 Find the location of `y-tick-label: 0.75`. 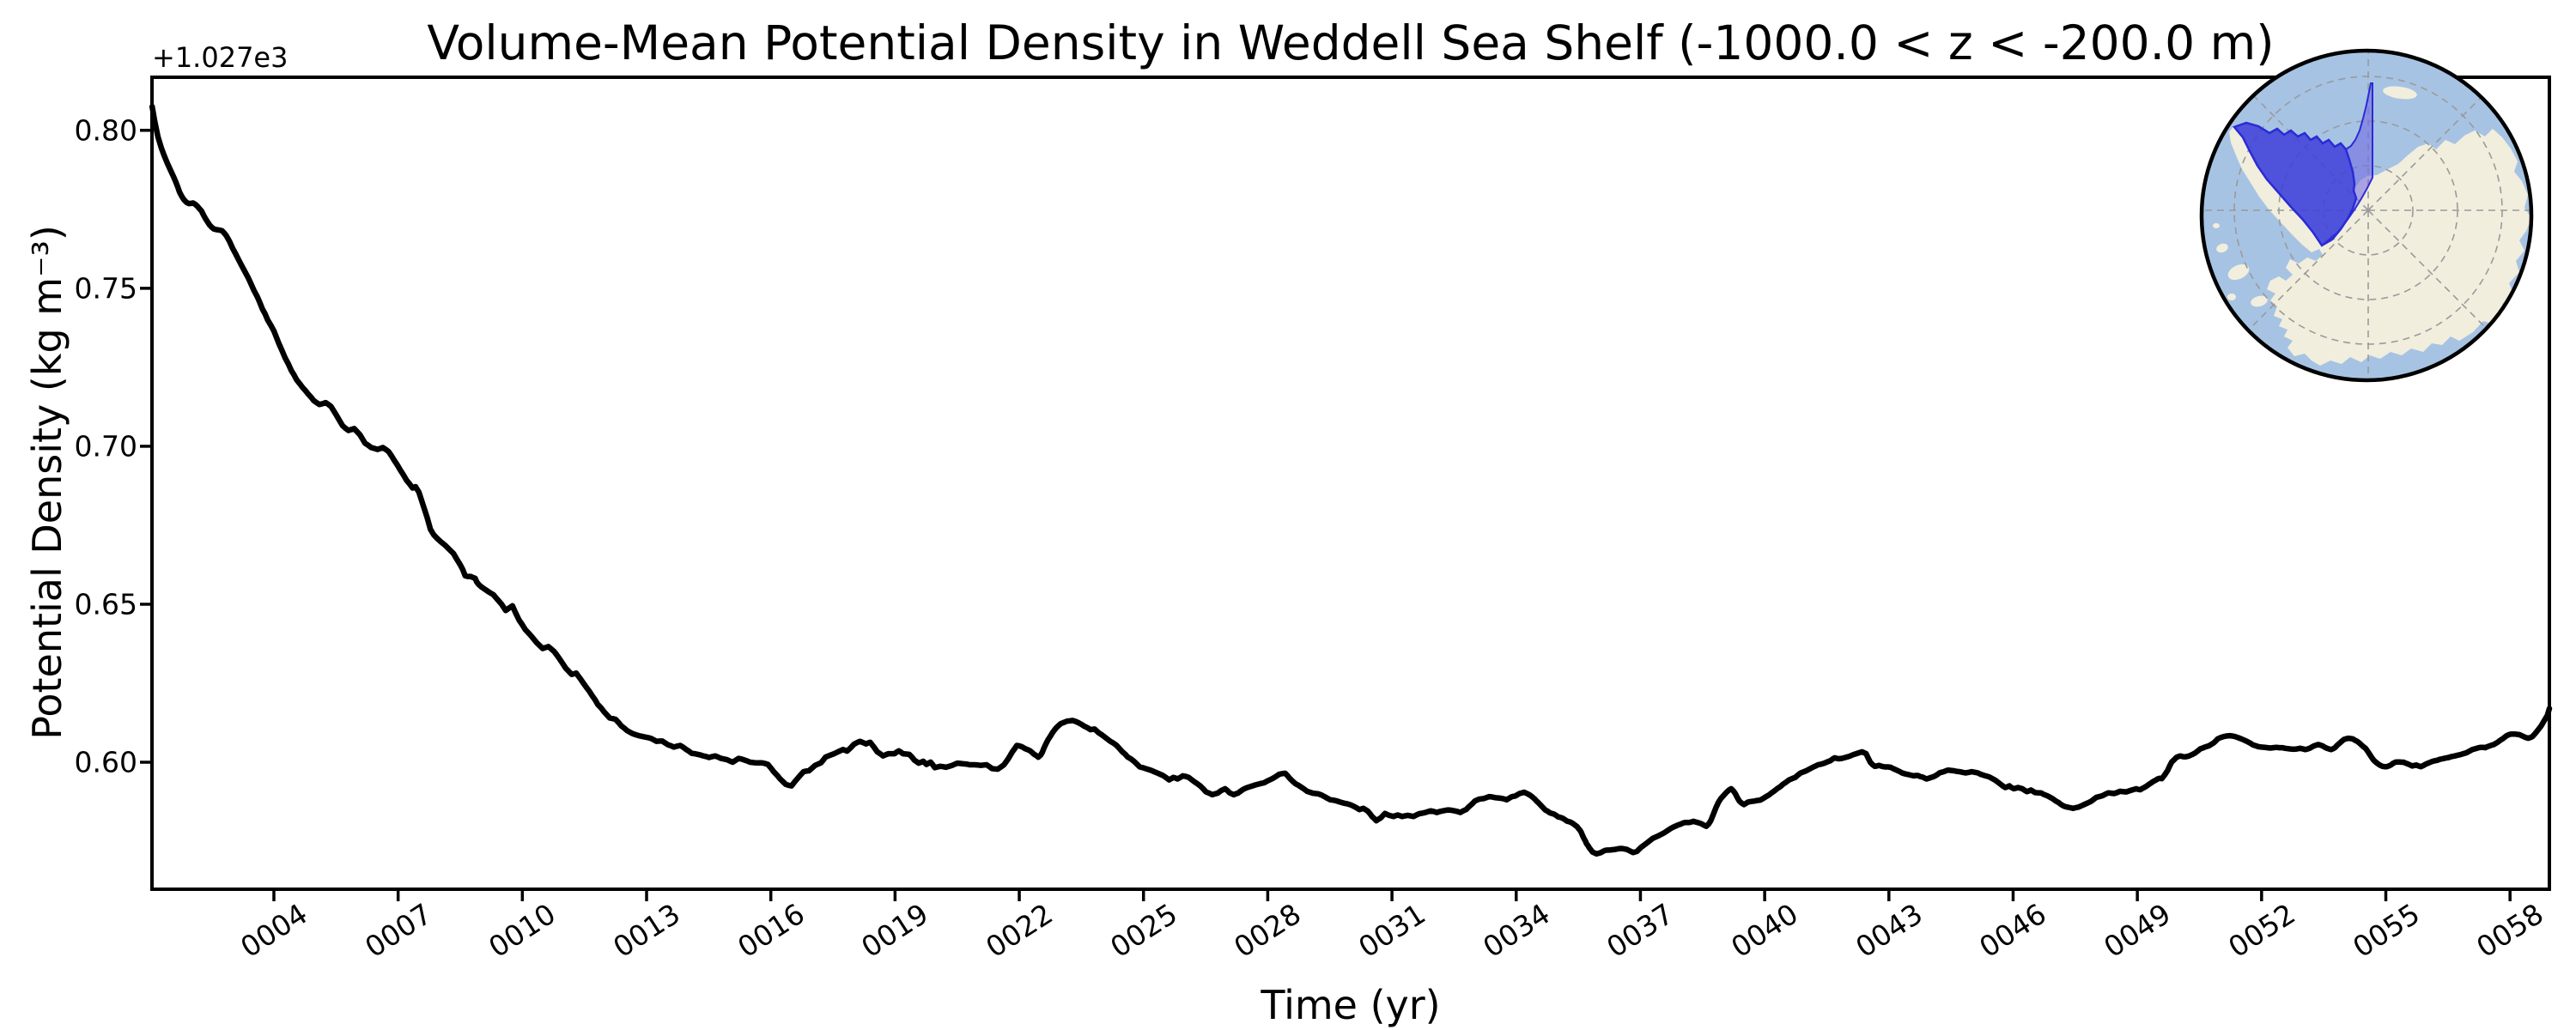

y-tick-label: 0.75 is located at coordinates (106, 288).